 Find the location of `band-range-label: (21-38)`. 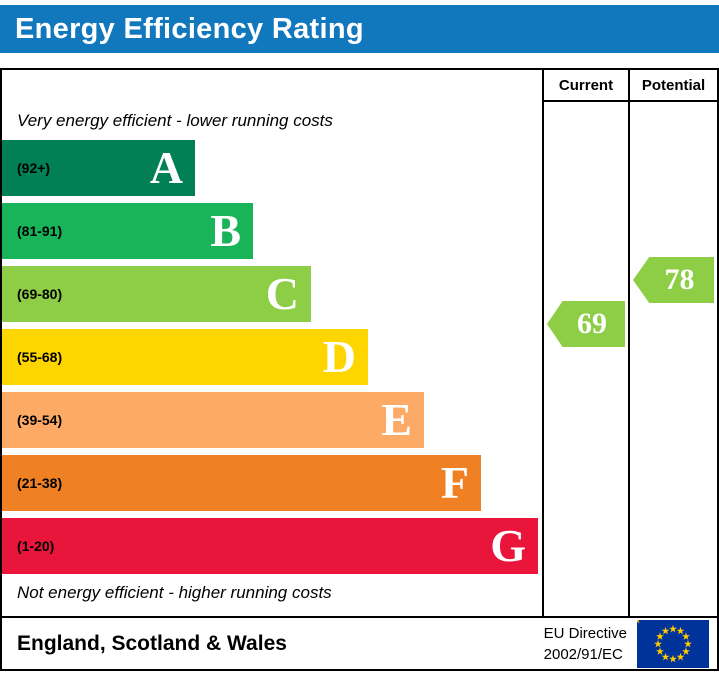

band-range-label: (21-38) is located at coordinates (40, 483).